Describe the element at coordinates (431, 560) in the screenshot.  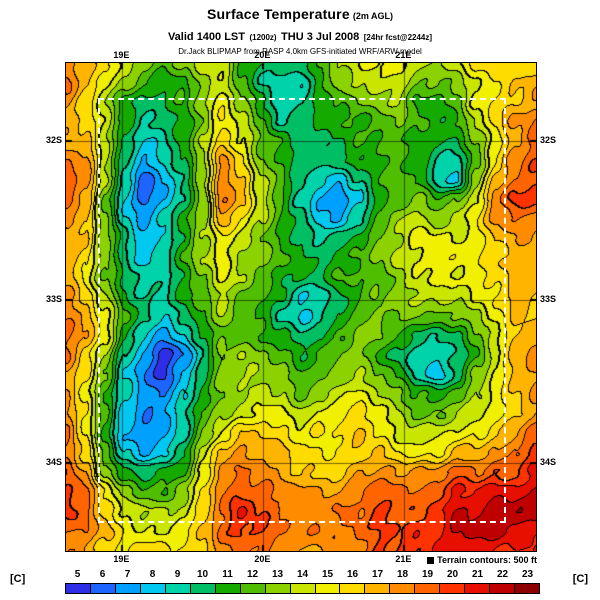
I see `terrain-contour-icon` at that location.